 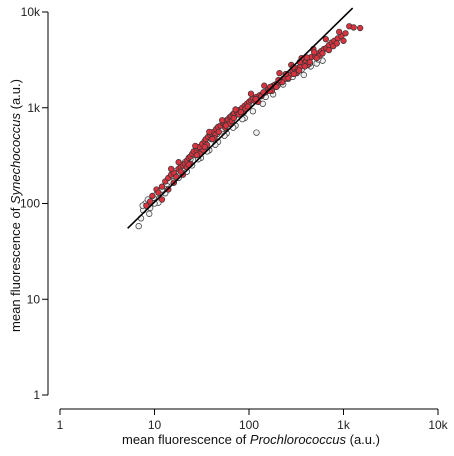 I want to click on x-ticks: 1 10 100 1k 10k, so click(x=253, y=420).